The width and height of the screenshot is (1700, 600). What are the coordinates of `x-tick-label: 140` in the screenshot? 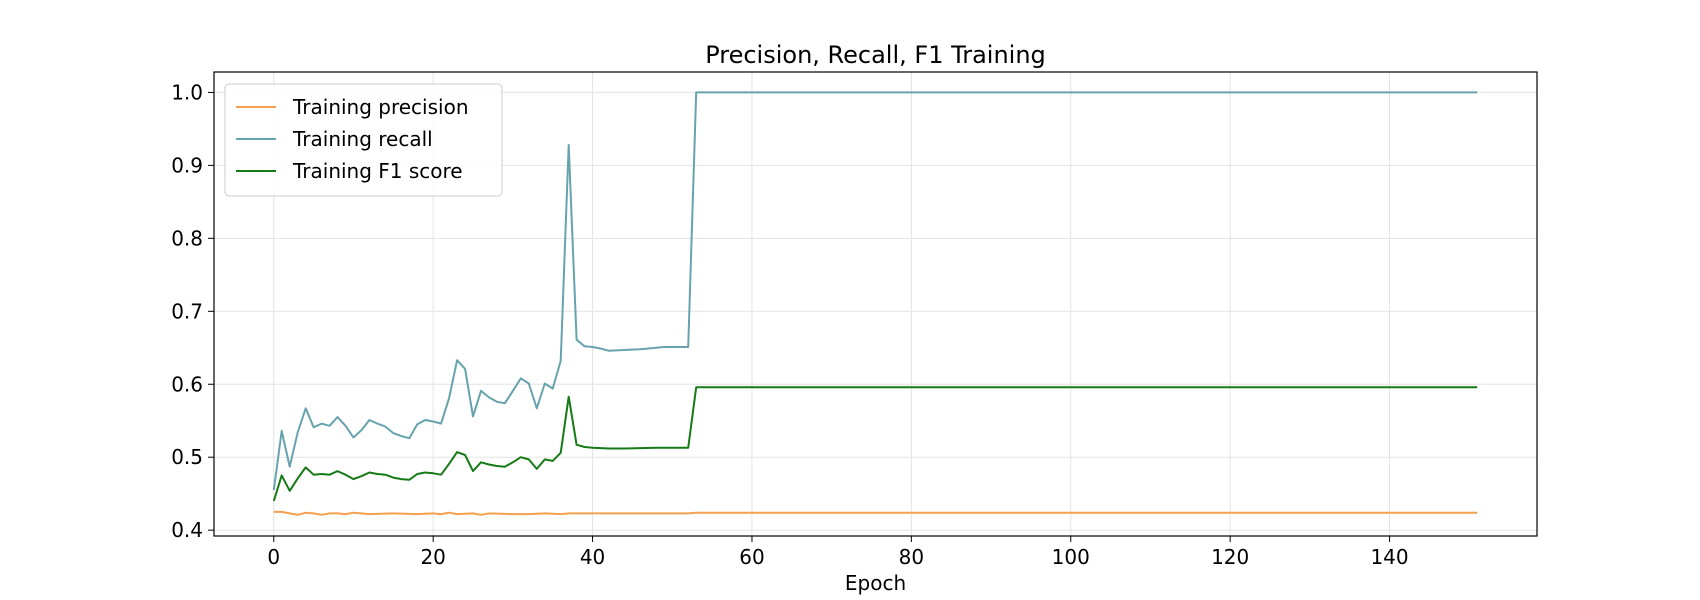 It's located at (1389, 557).